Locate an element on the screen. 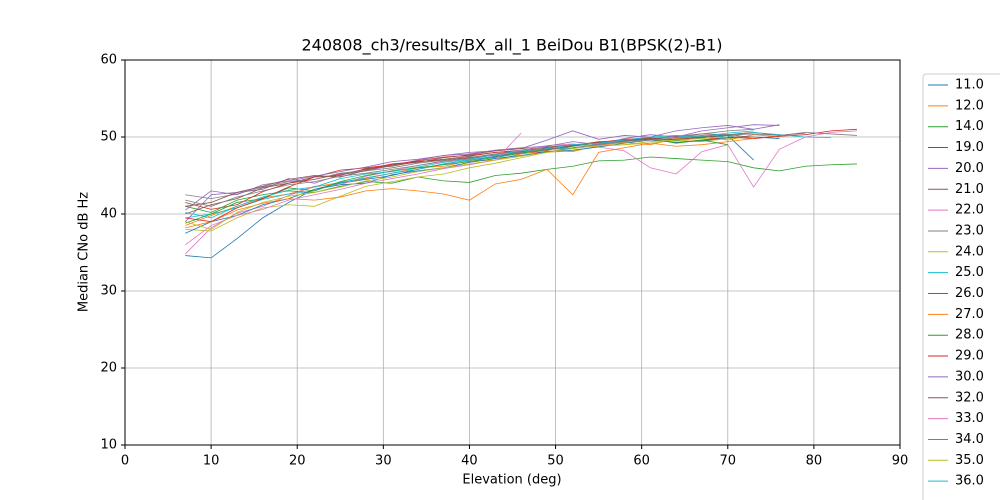 The width and height of the screenshot is (1000, 500). x-tick-label: 50 is located at coordinates (555, 461).